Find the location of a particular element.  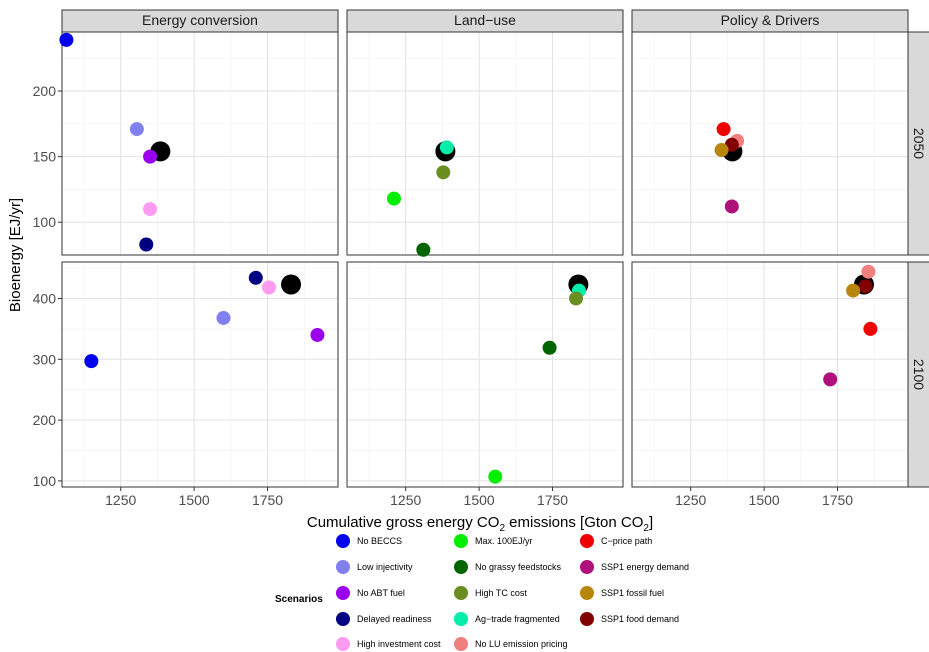

reference-point is located at coordinates (291, 284).